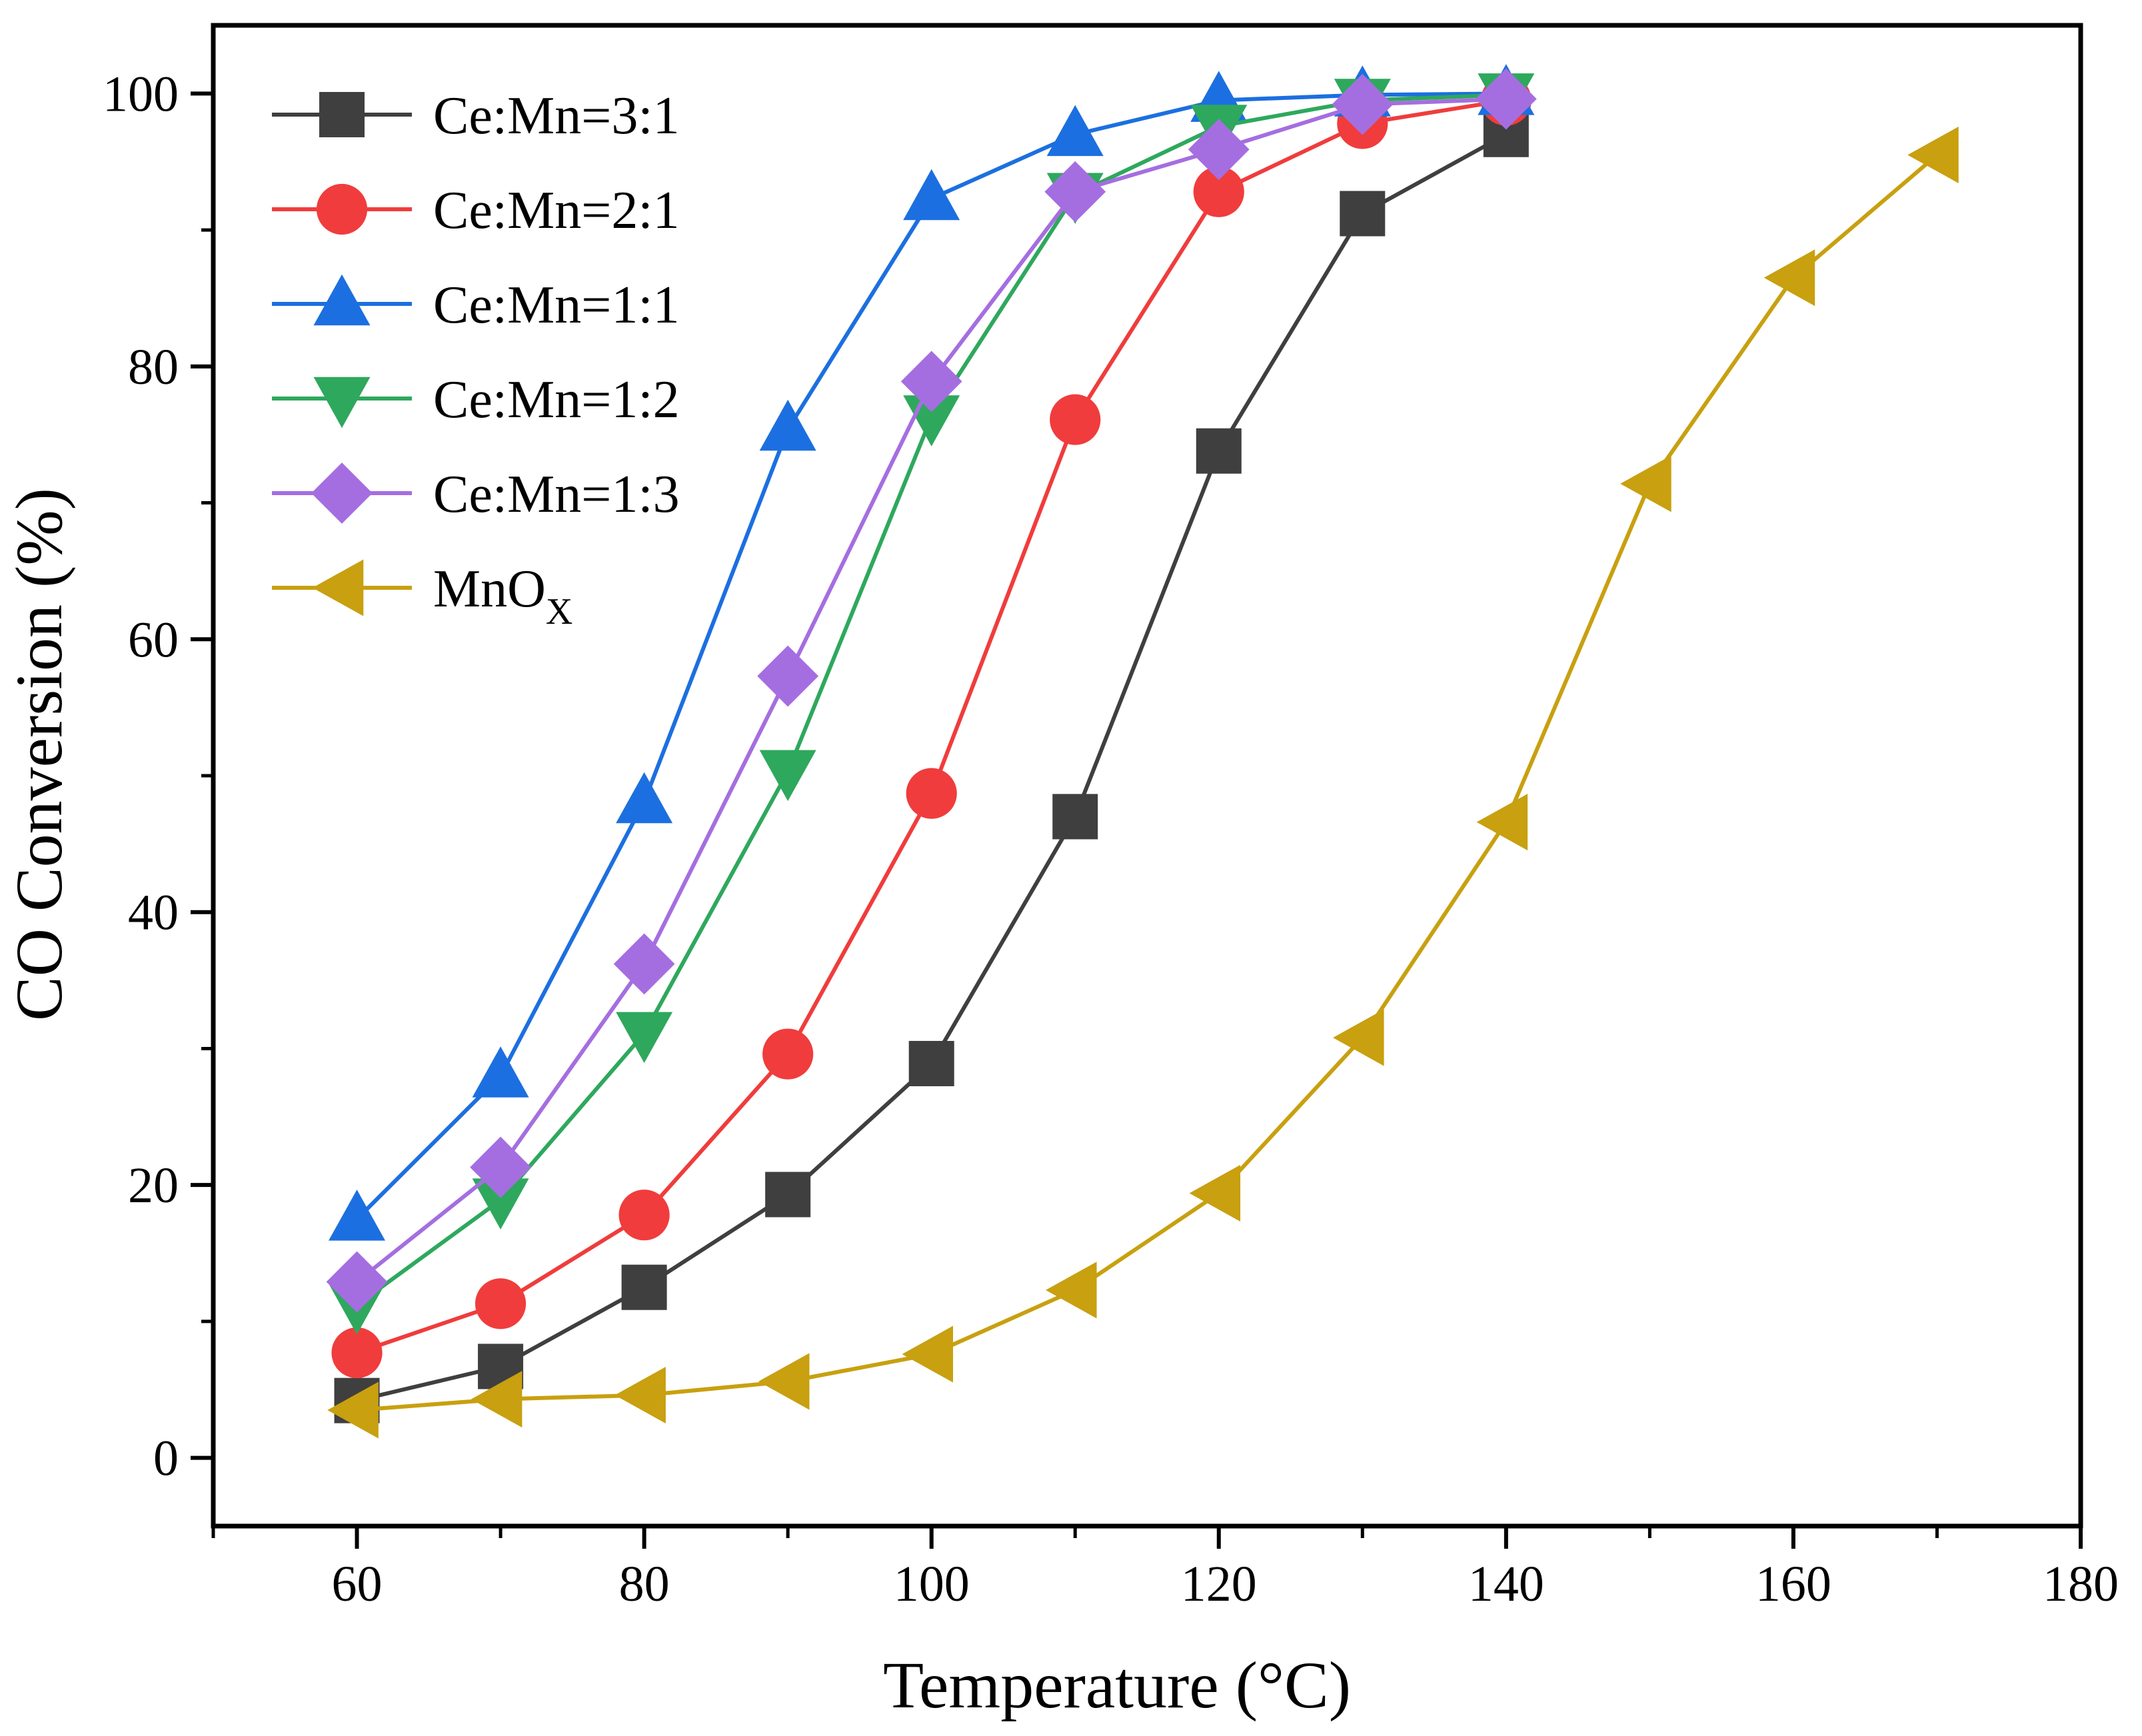 The height and width of the screenshot is (1736, 2142). I want to click on legend-label: Ce:Mn=1:1, so click(556, 305).